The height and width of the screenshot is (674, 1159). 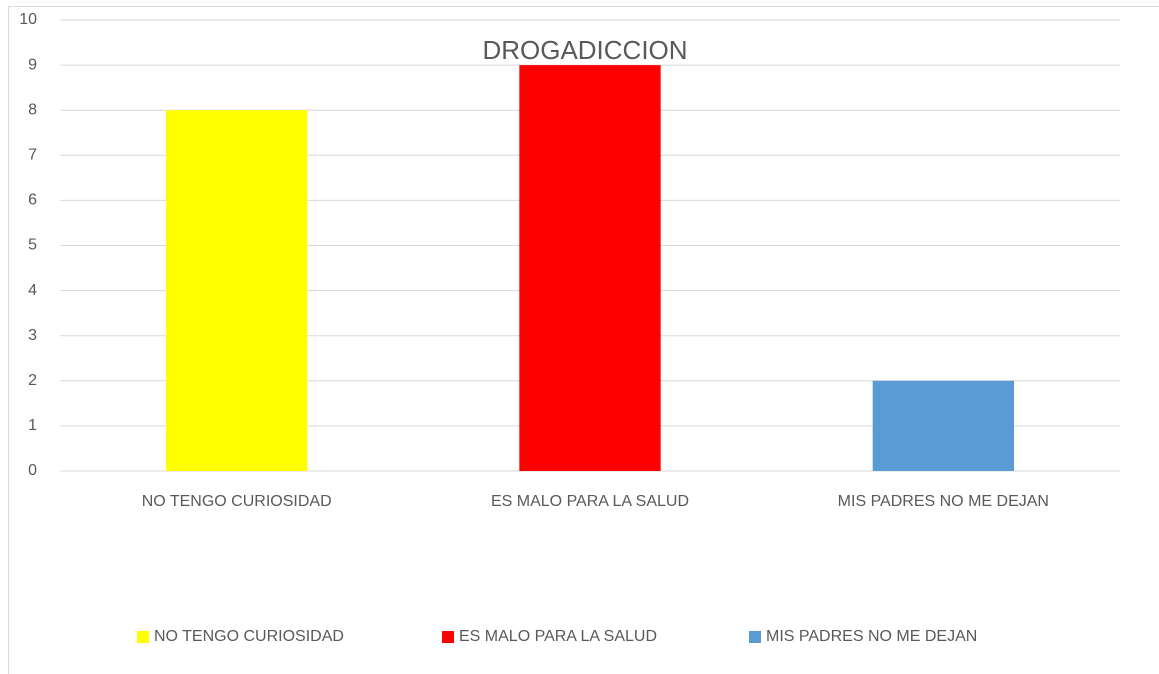 I want to click on y-tick-label: 8, so click(x=32, y=109).